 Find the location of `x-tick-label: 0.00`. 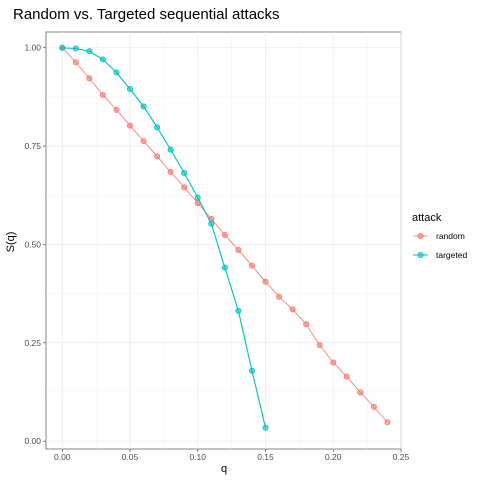

x-tick-label: 0.00 is located at coordinates (62, 457).